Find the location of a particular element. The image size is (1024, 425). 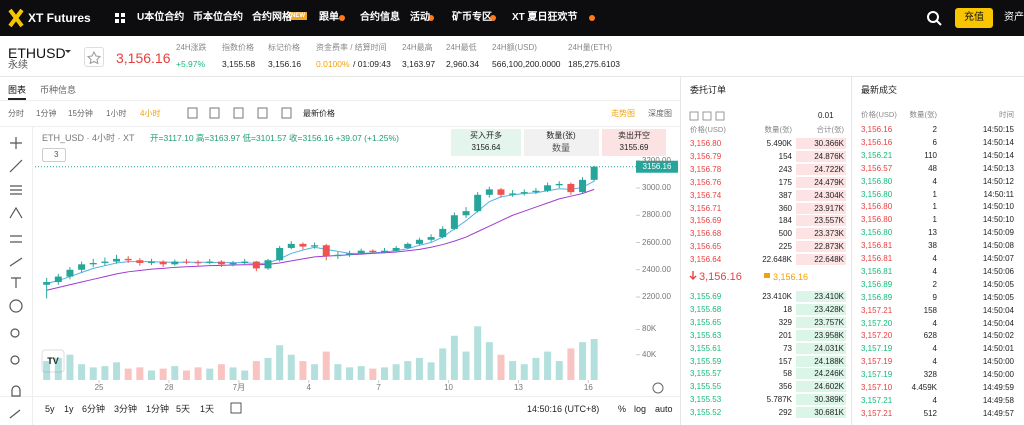

trade-qty: 2 is located at coordinates (934, 284).